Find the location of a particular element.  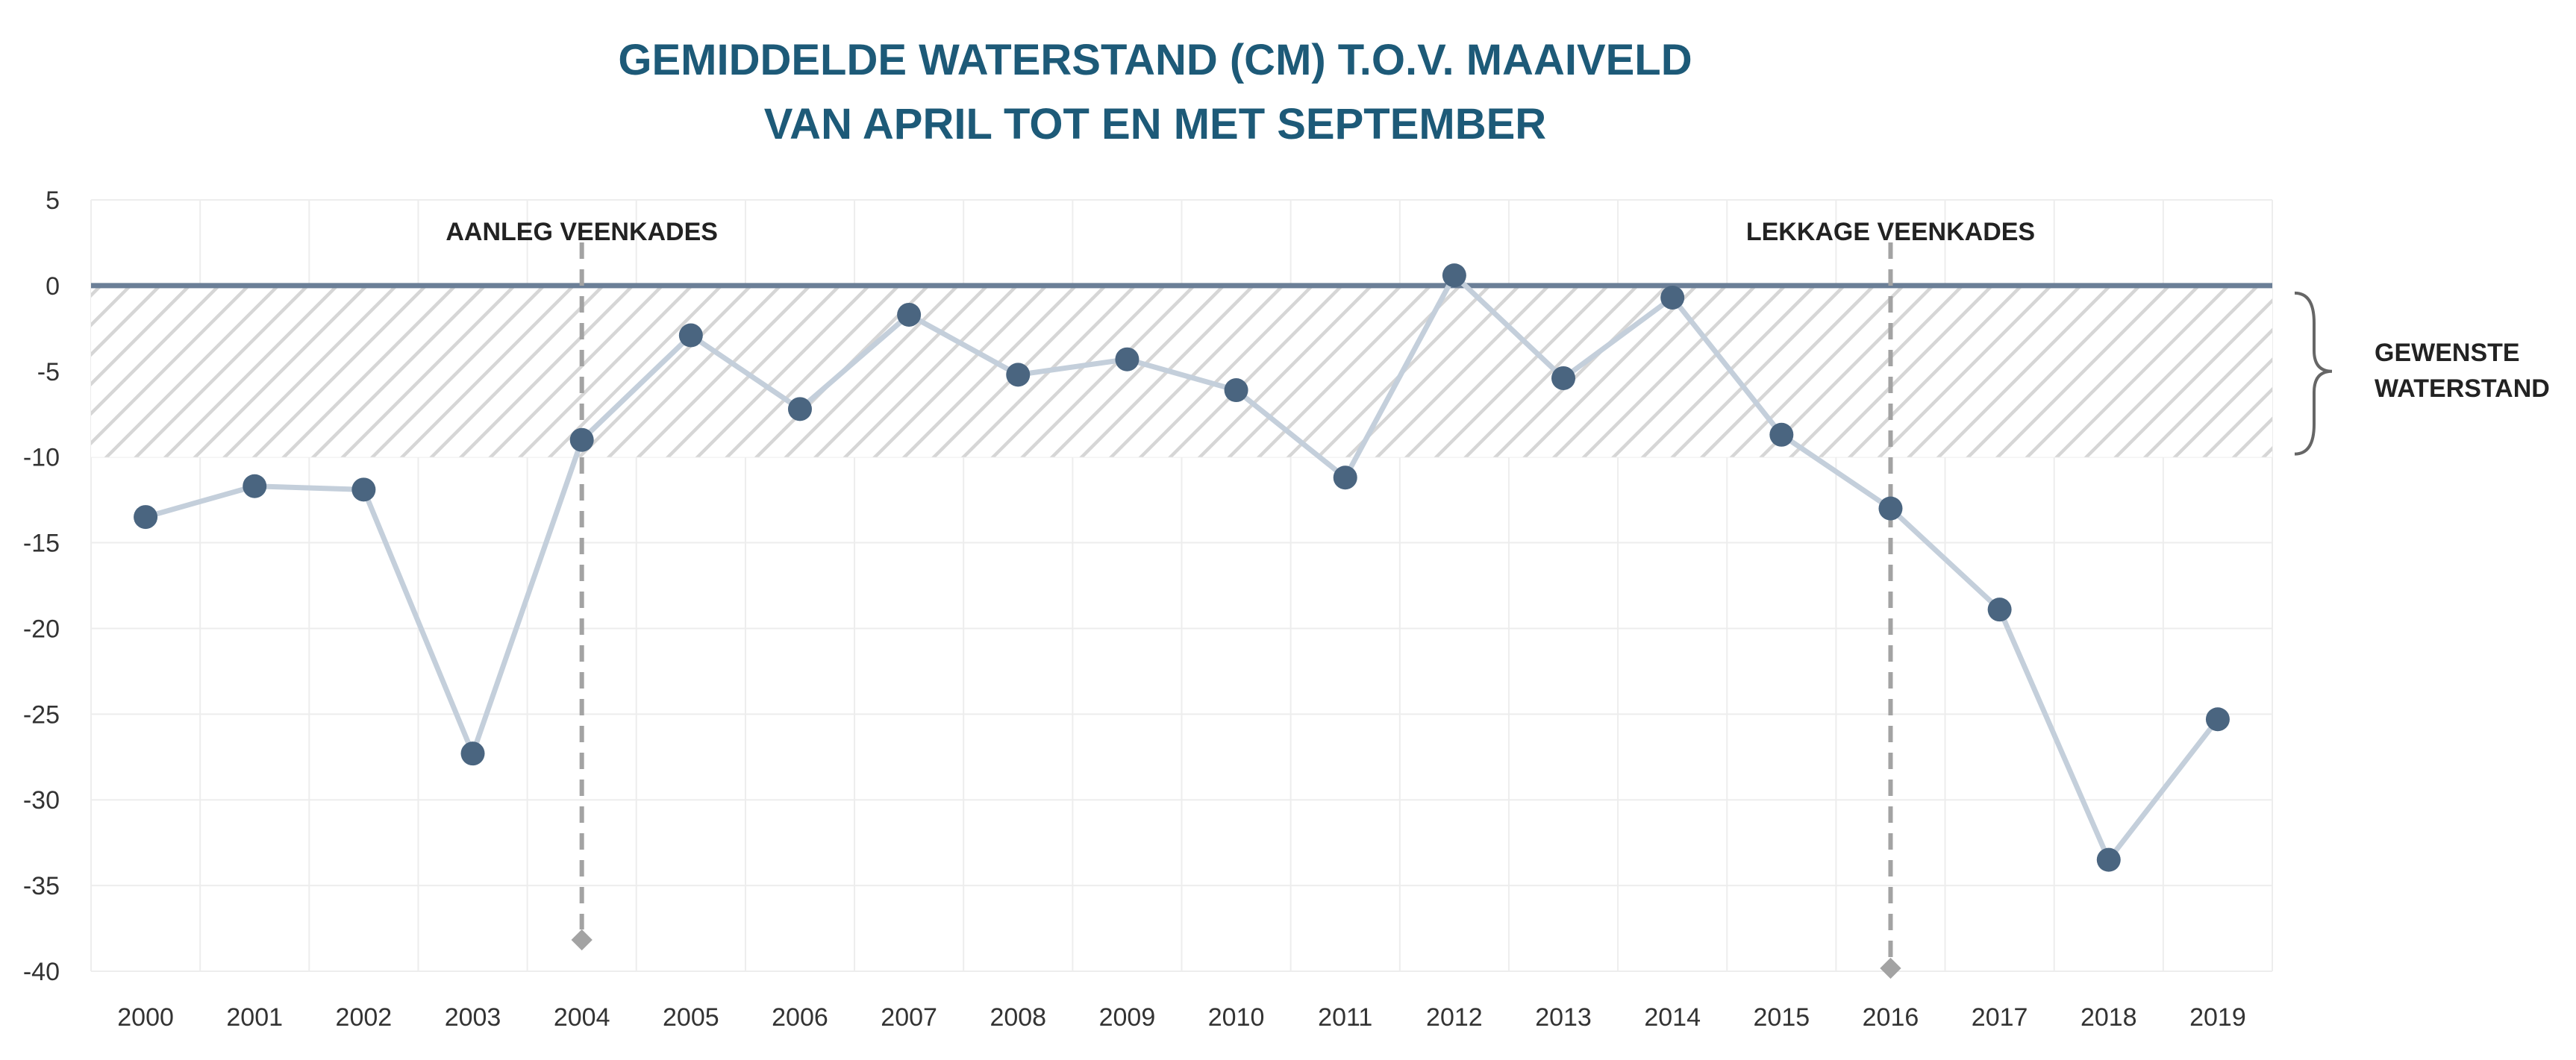

x-tick-label: 2009 is located at coordinates (1127, 1017).